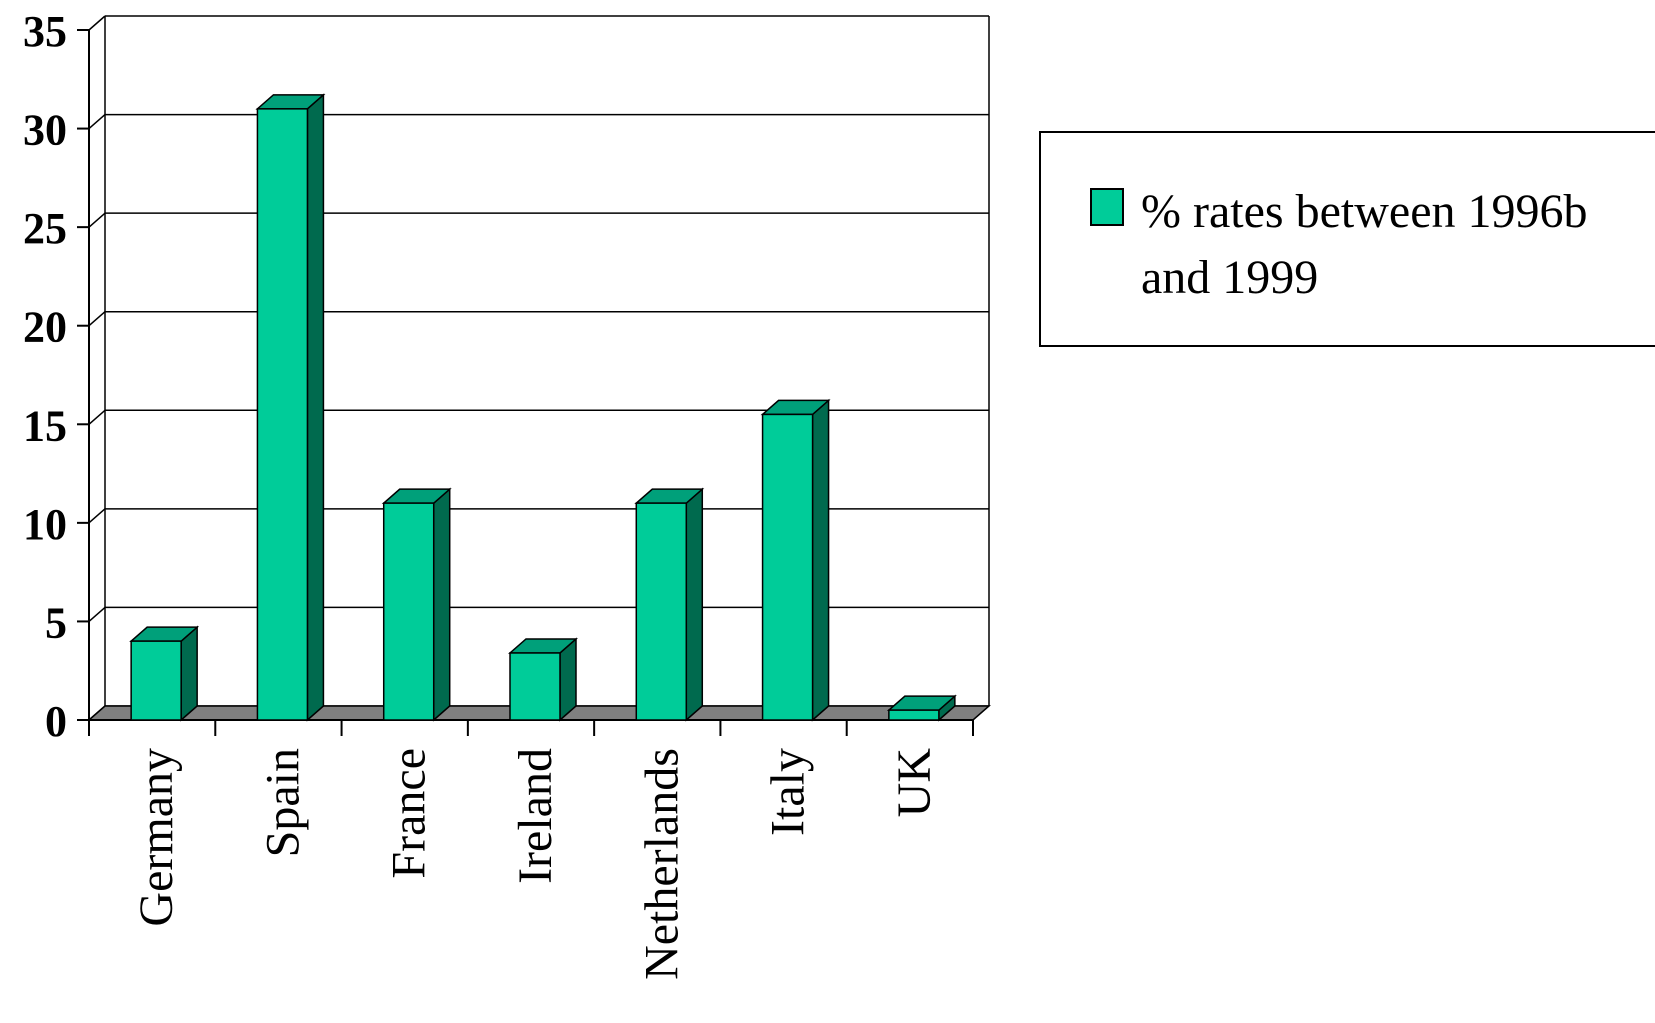  What do you see at coordinates (45, 31) in the screenshot?
I see `y-tick-label-35: 35` at bounding box center [45, 31].